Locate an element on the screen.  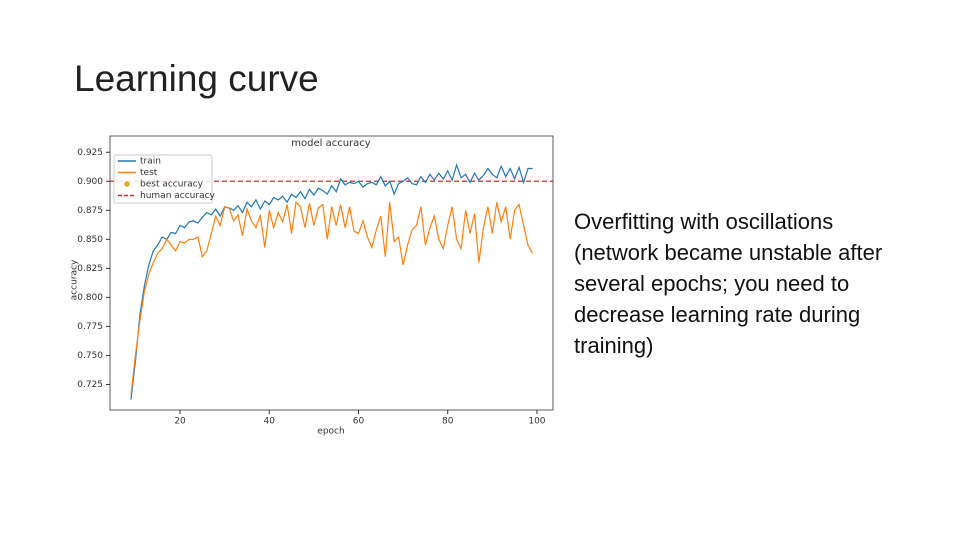
y-tick-label: 0.725 is located at coordinates (90, 385).